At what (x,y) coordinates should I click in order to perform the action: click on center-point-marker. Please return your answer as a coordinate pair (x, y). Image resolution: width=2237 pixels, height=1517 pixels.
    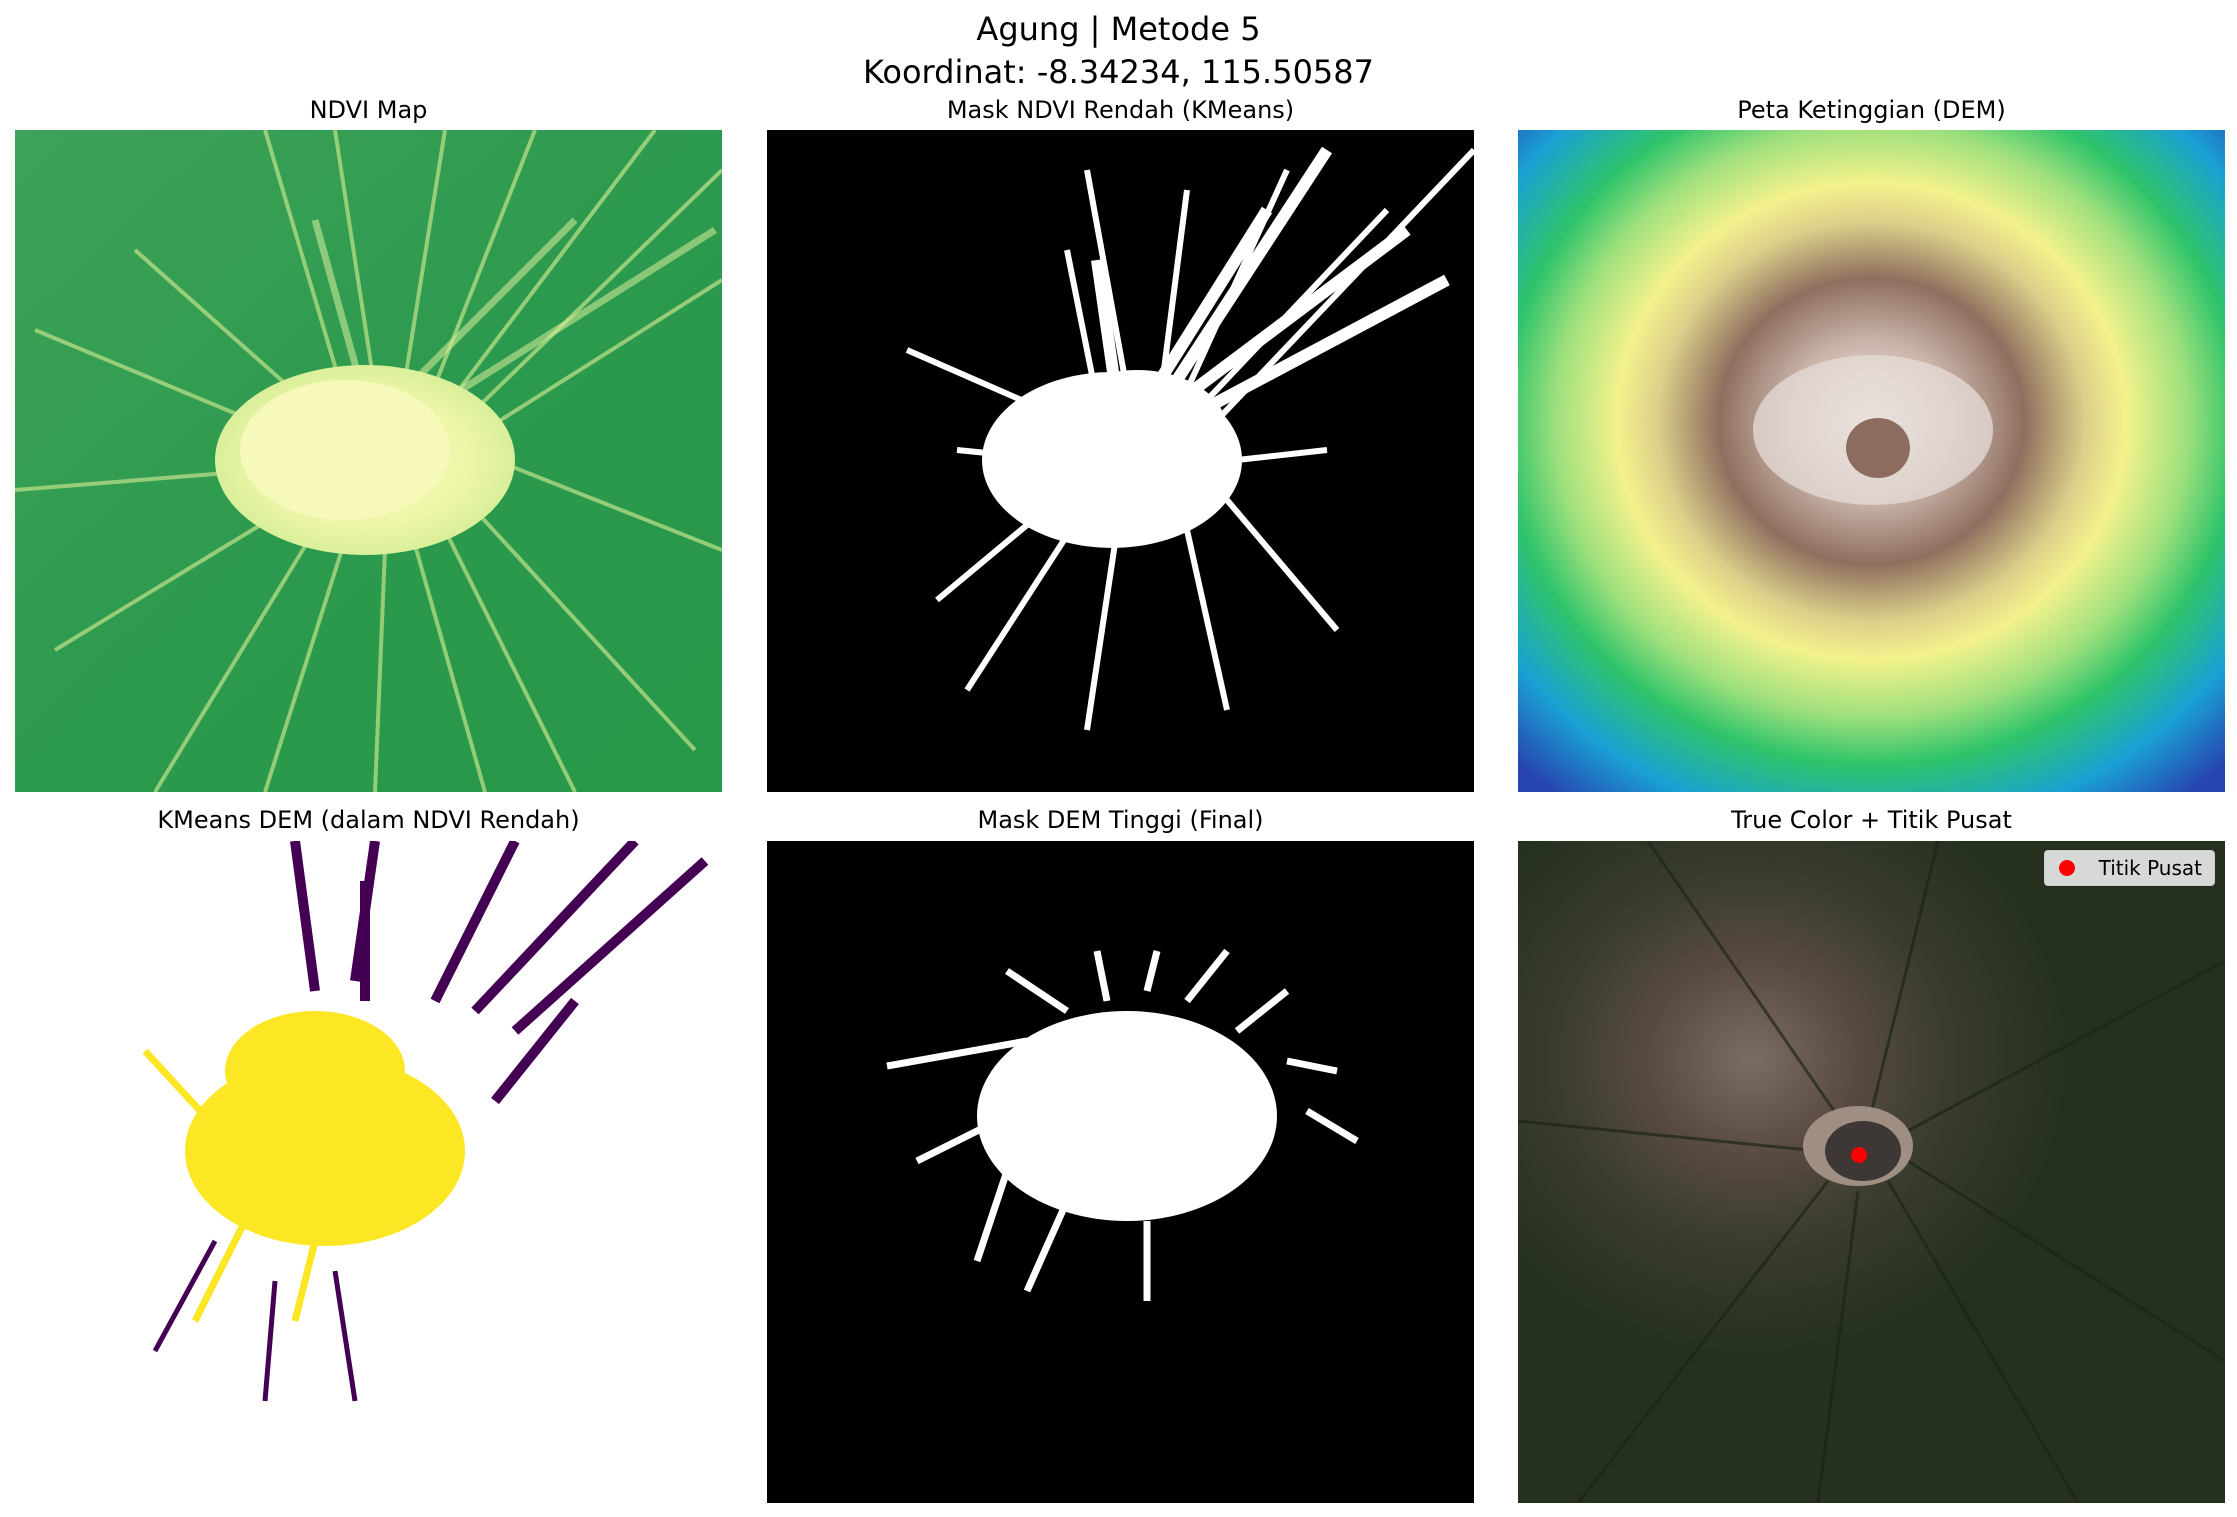
    Looking at the image, I should click on (1859, 1155).